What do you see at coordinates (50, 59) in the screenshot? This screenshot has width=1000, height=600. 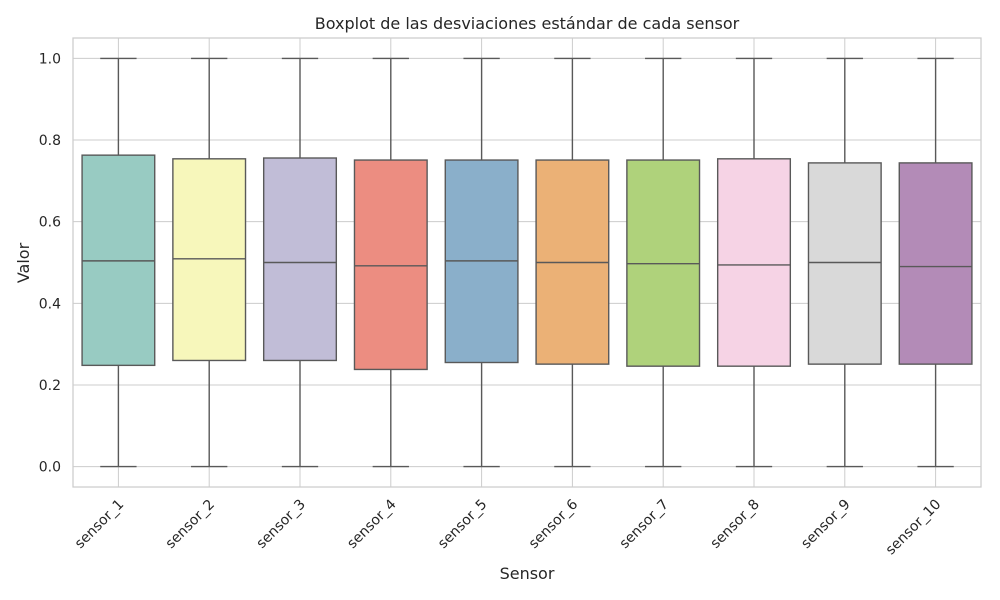 I see `y-tick-label: 1.0` at bounding box center [50, 59].